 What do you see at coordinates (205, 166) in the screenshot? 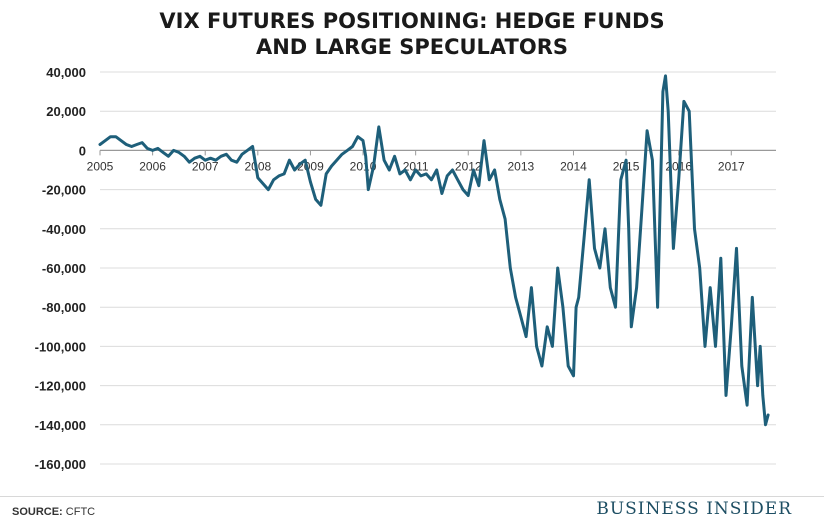
I see `x-tick-label: 2007` at bounding box center [205, 166].